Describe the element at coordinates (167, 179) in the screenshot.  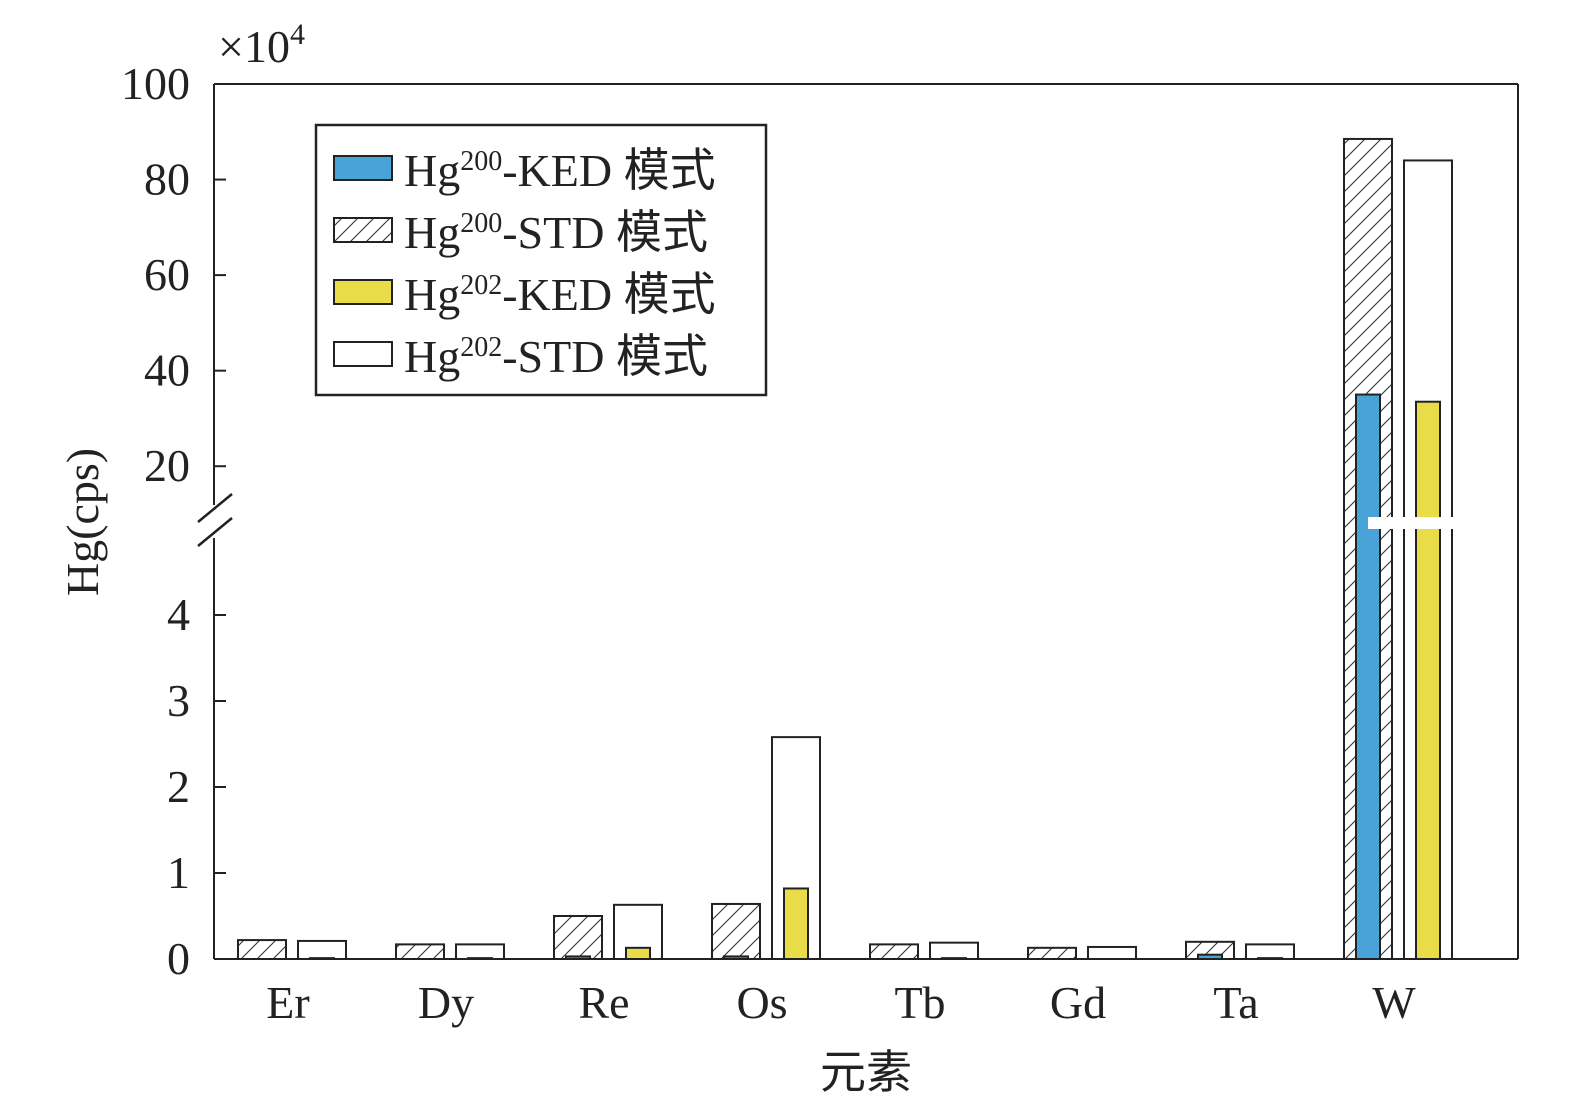
I see `y-tick-label: 80` at that location.